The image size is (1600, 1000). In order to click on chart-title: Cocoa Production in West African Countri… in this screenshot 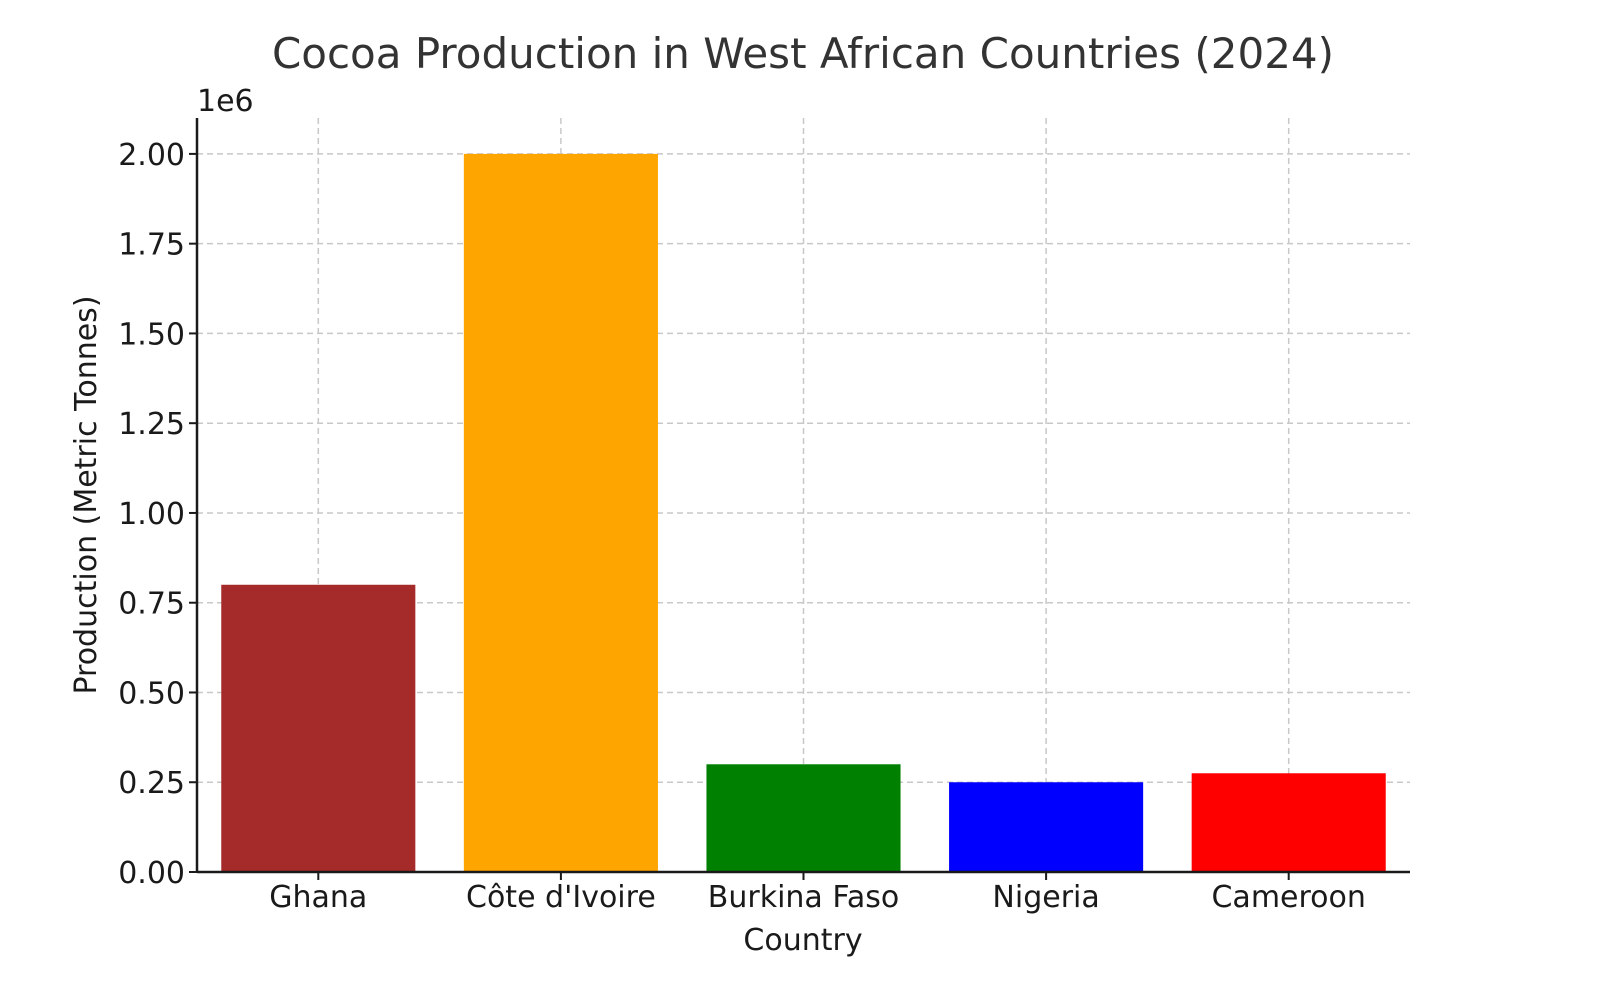, I will do `click(803, 53)`.